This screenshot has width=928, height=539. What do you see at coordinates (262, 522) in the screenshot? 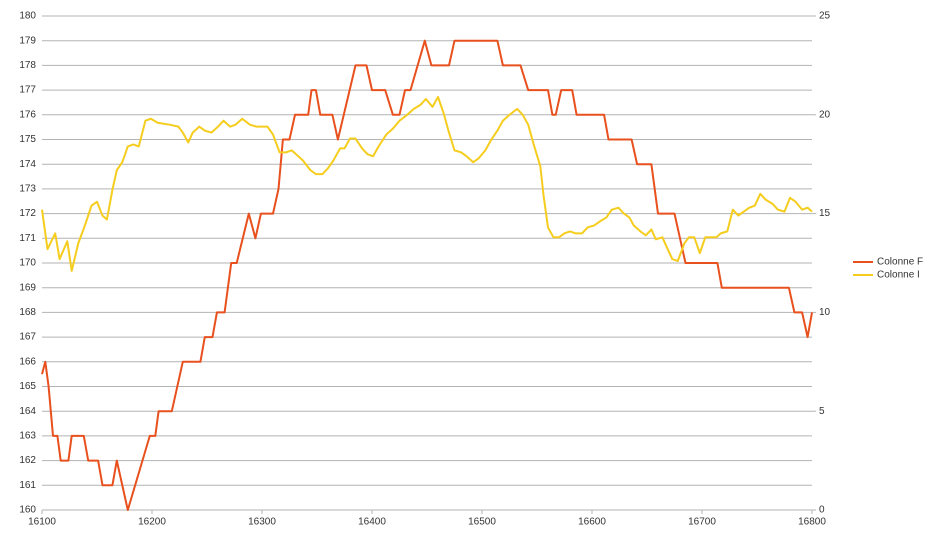
I see `x-tick-label: 16300` at bounding box center [262, 522].